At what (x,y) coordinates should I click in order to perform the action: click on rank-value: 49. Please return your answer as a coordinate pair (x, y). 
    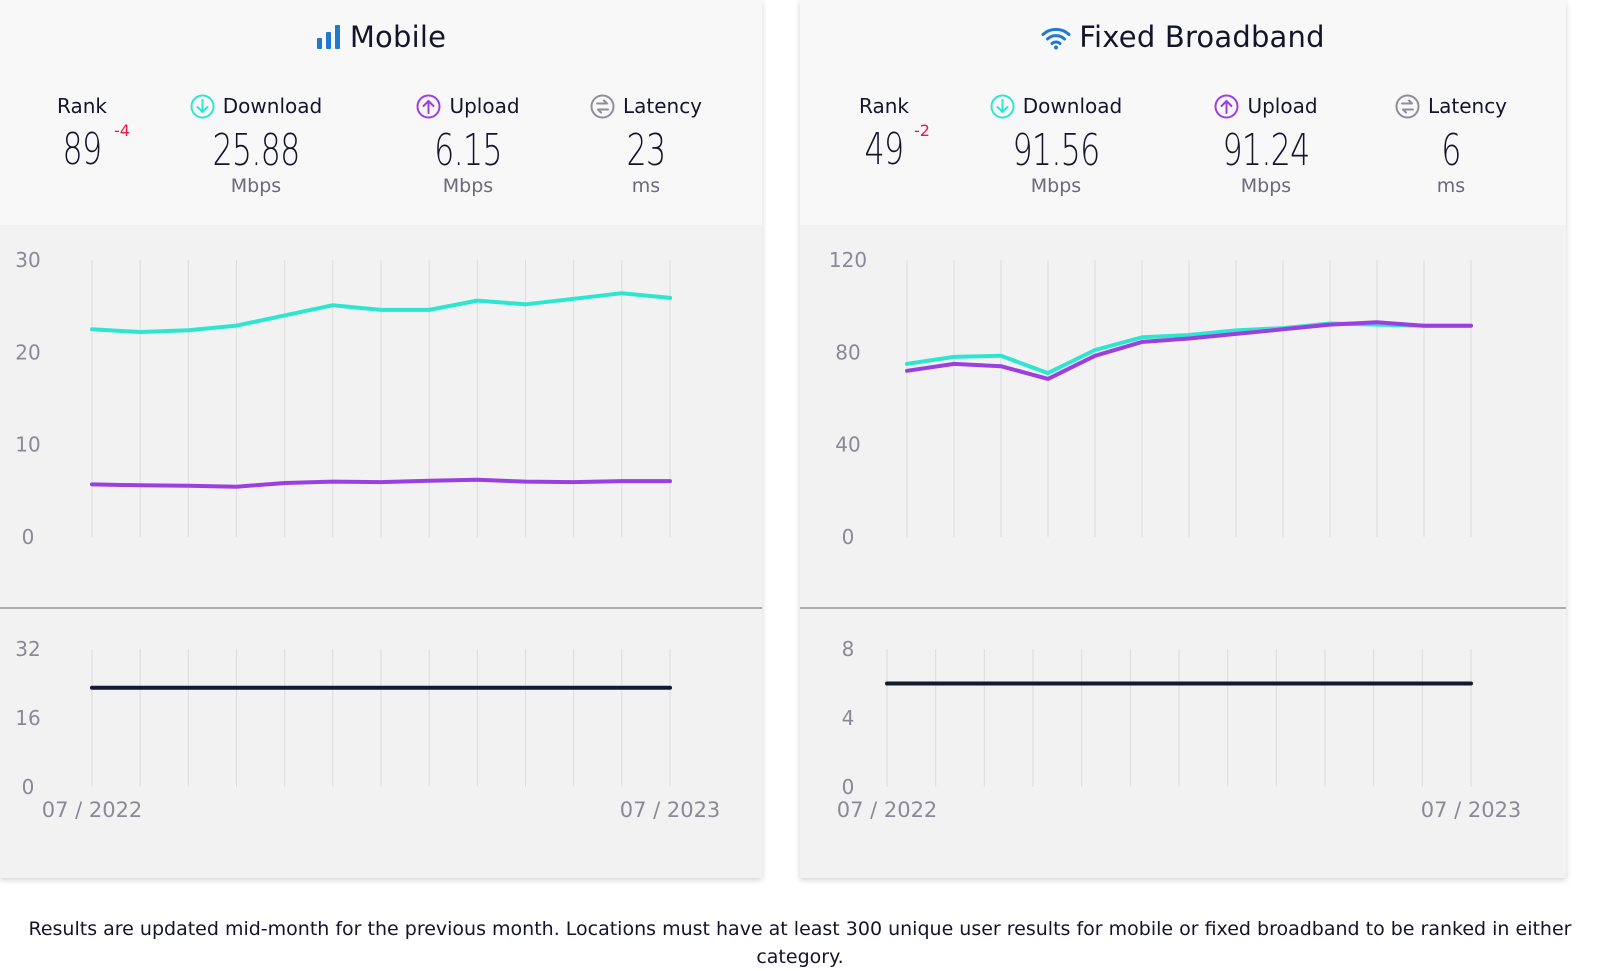
    Looking at the image, I should click on (884, 149).